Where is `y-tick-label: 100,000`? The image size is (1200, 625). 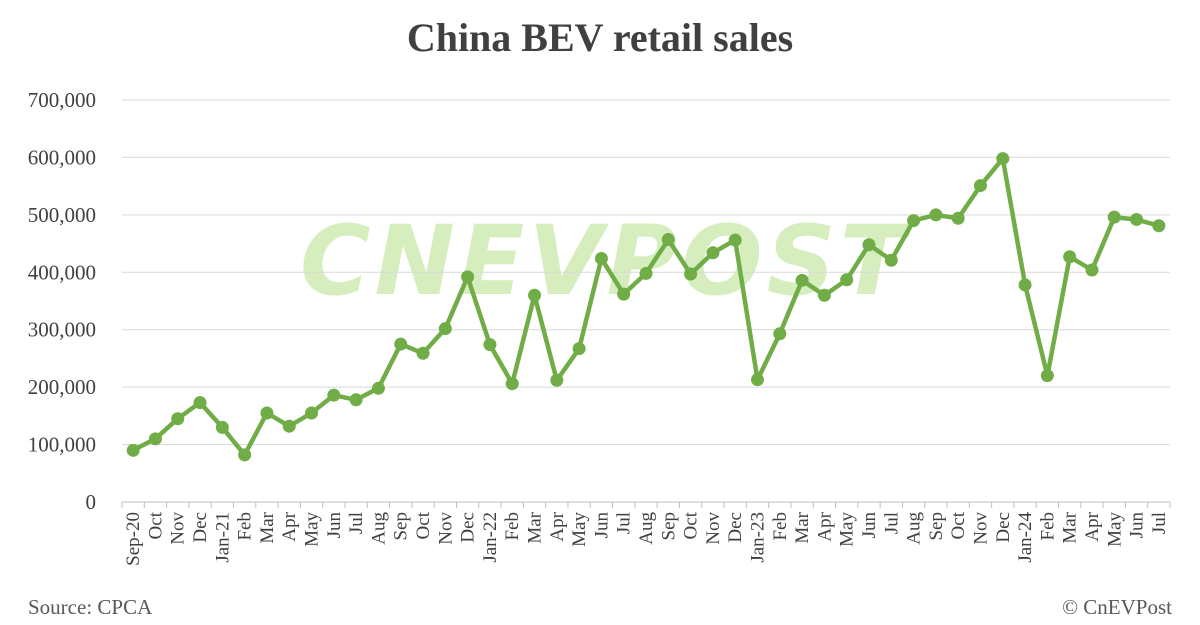
y-tick-label: 100,000 is located at coordinates (62, 445).